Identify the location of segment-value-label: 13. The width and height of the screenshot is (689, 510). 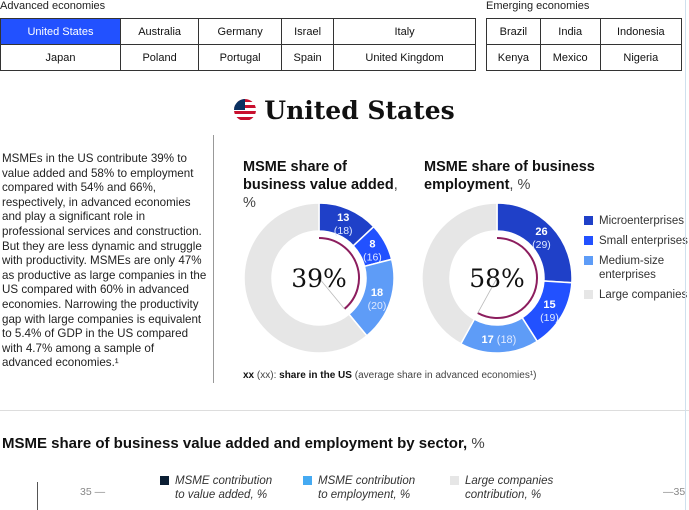
(343, 218).